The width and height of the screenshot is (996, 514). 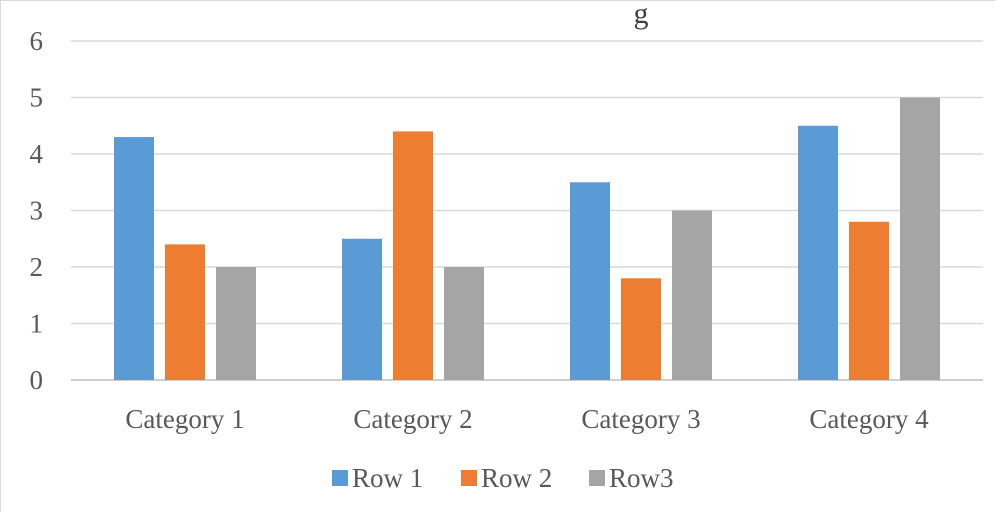 What do you see at coordinates (527, 419) in the screenshot?
I see `x-axis-ticks: Category 1 Category 2 Category 3 Category 4` at bounding box center [527, 419].